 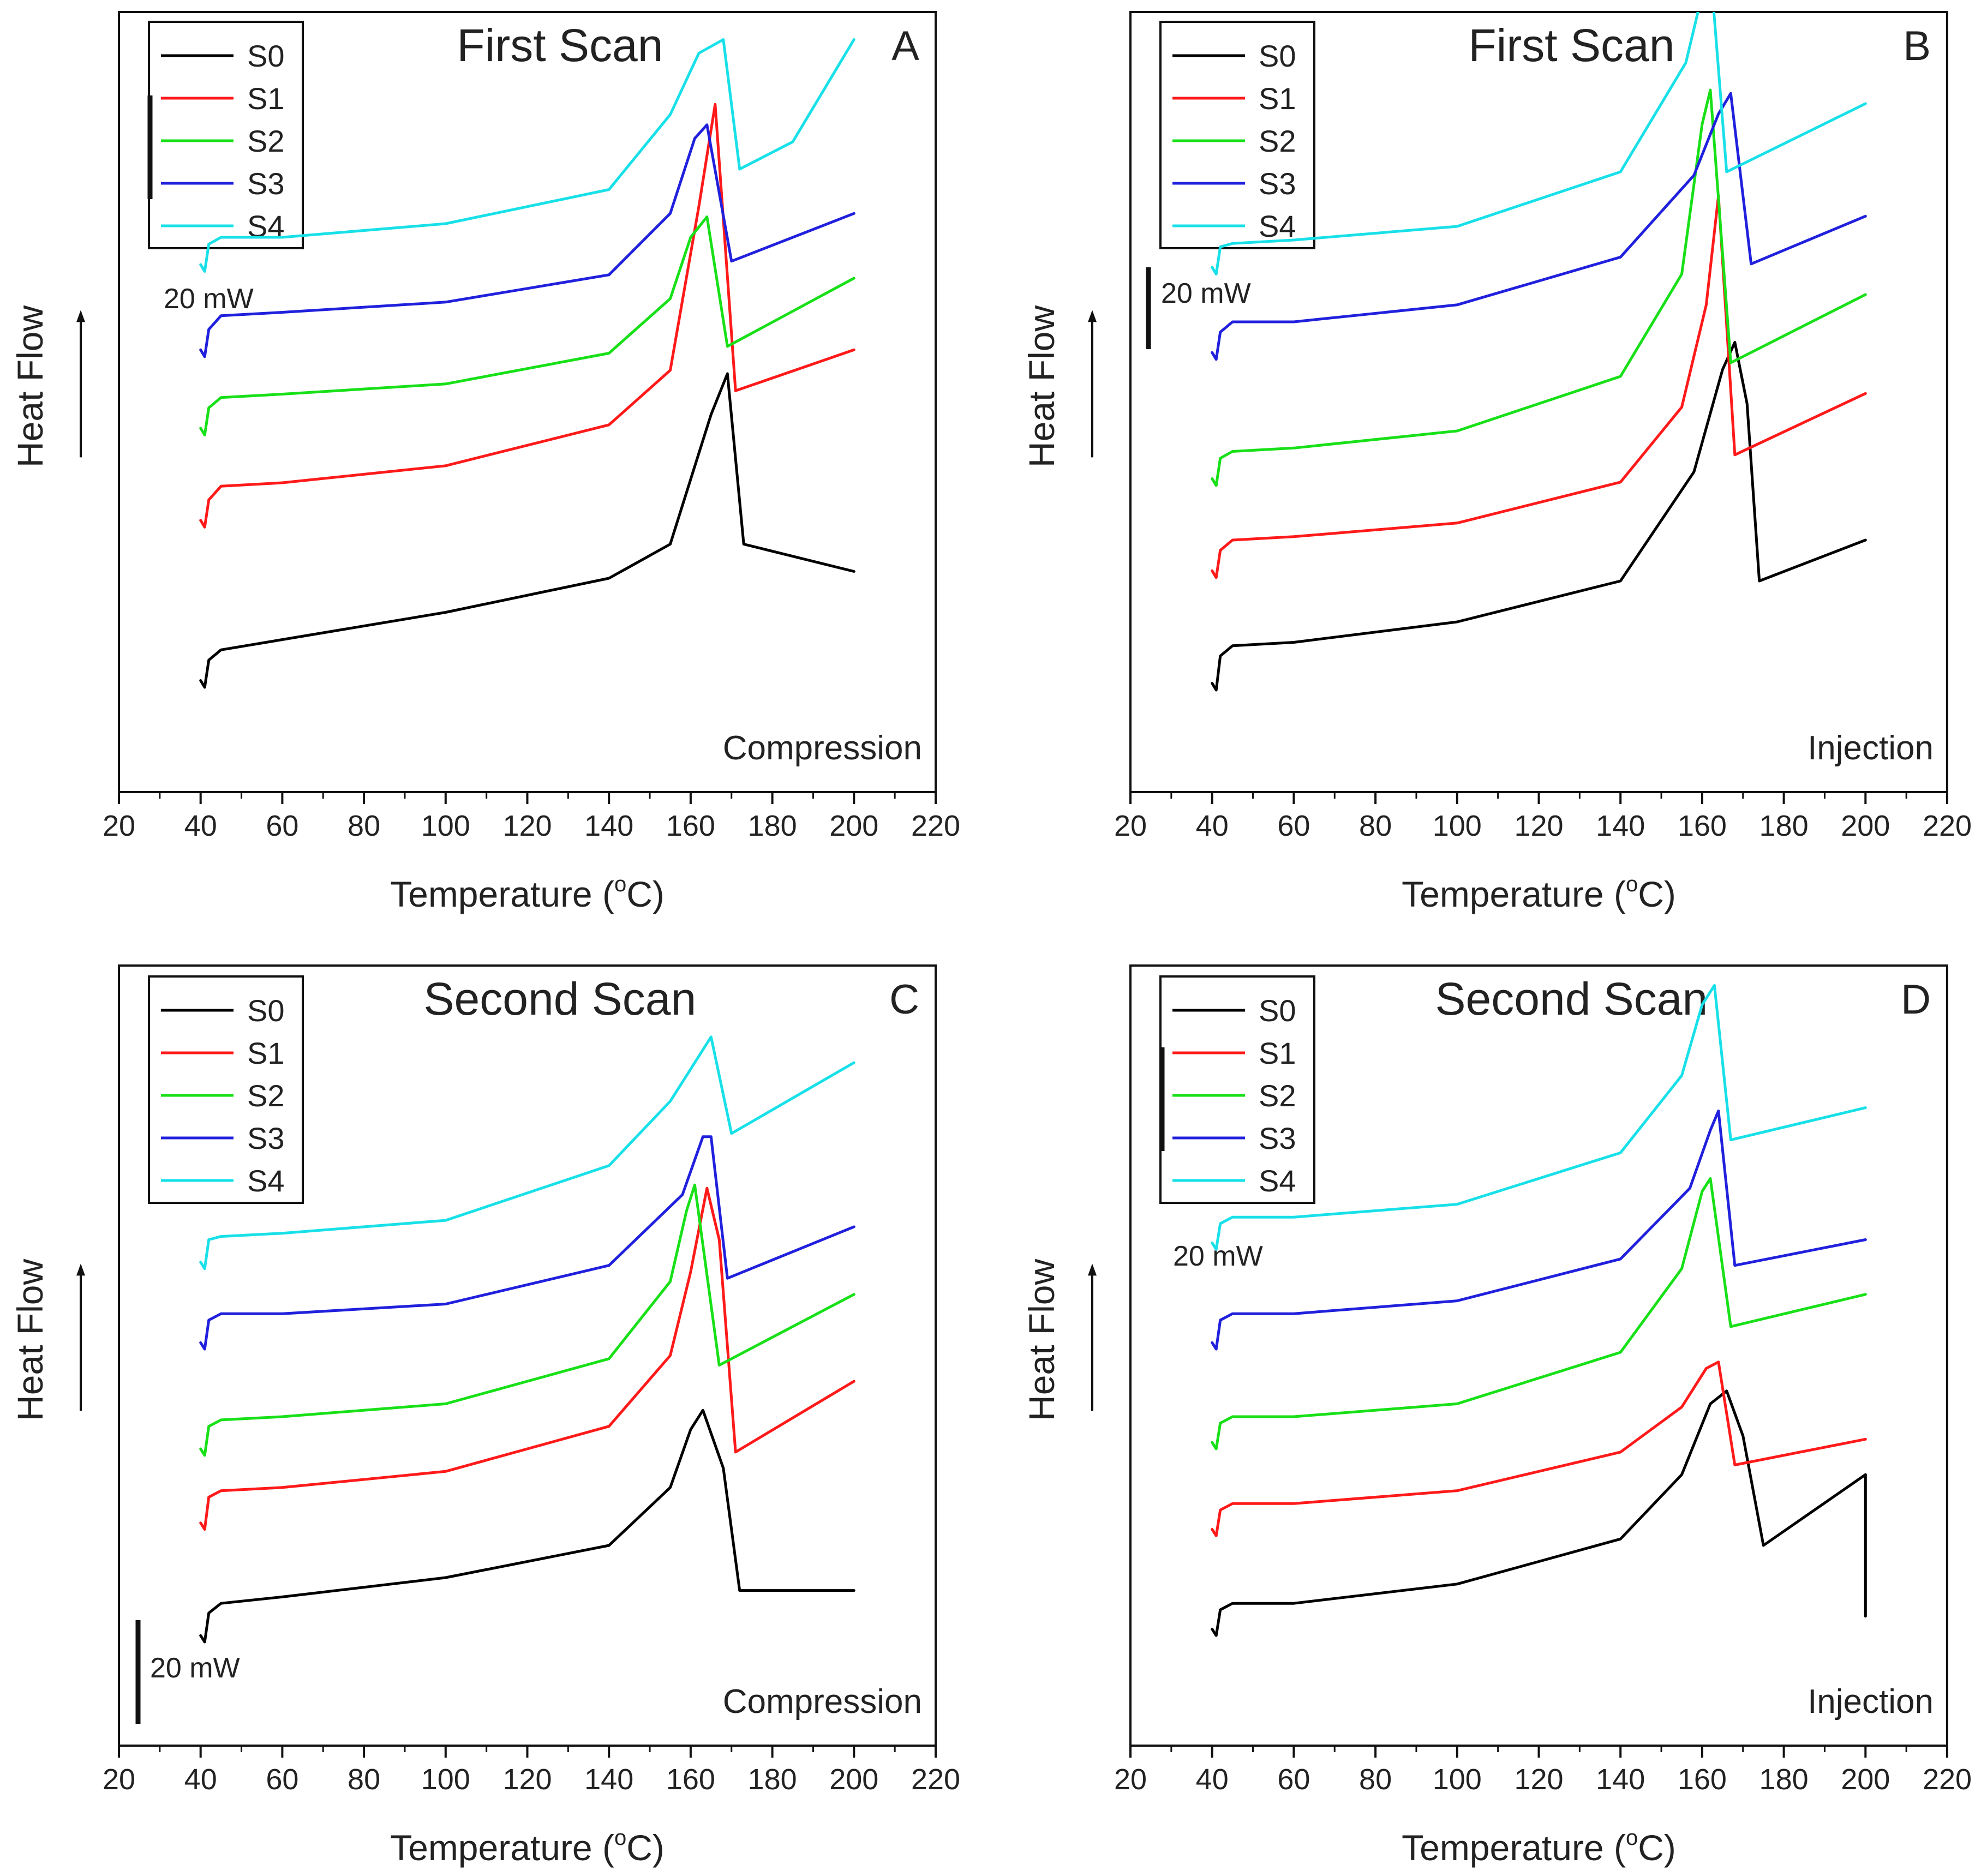 What do you see at coordinates (1277, 226) in the screenshot?
I see `legend-label-s4: S4` at bounding box center [1277, 226].